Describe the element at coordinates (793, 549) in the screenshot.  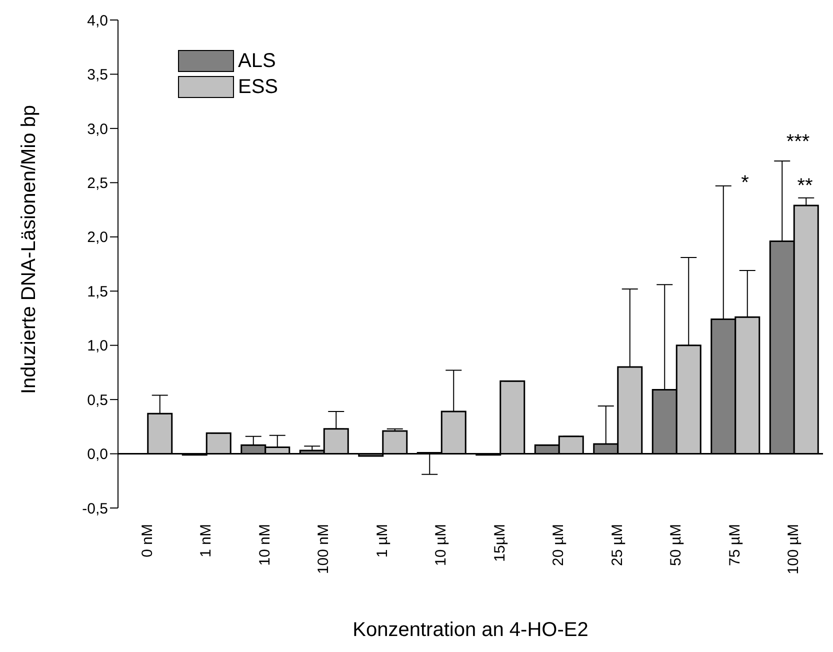
I see `x-tick-label: 100 µM` at that location.